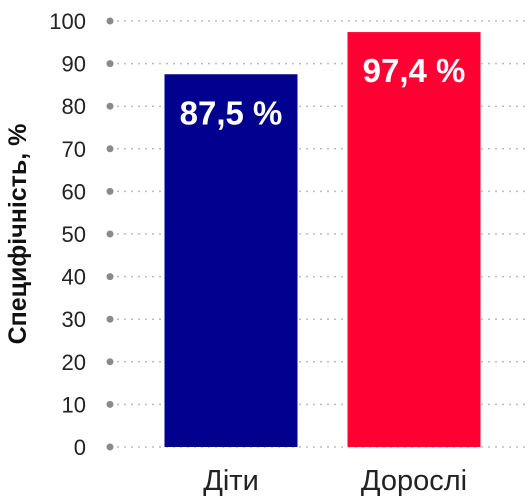 The image size is (530, 498). What do you see at coordinates (74, 64) in the screenshot?
I see `y-tick-label: 90` at bounding box center [74, 64].